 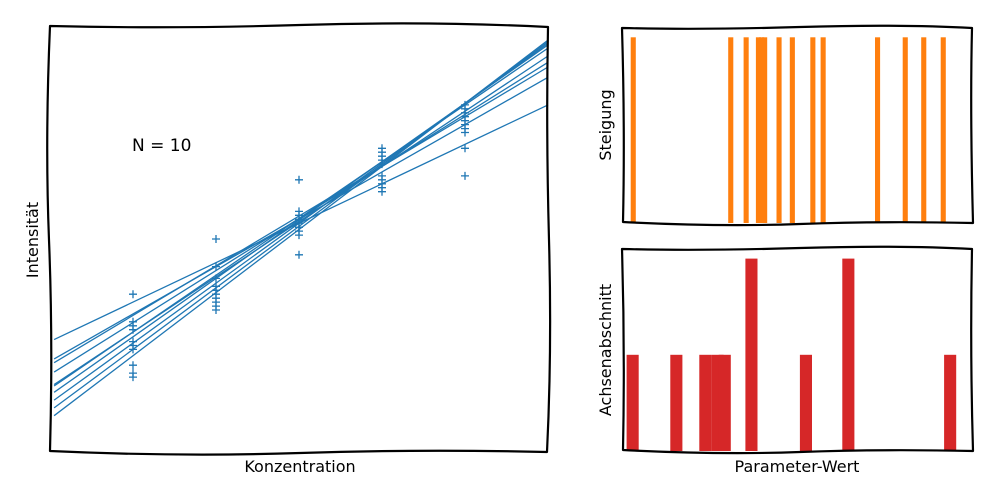 I want to click on scatter-y-axis-label: Intensität, so click(x=32, y=240).